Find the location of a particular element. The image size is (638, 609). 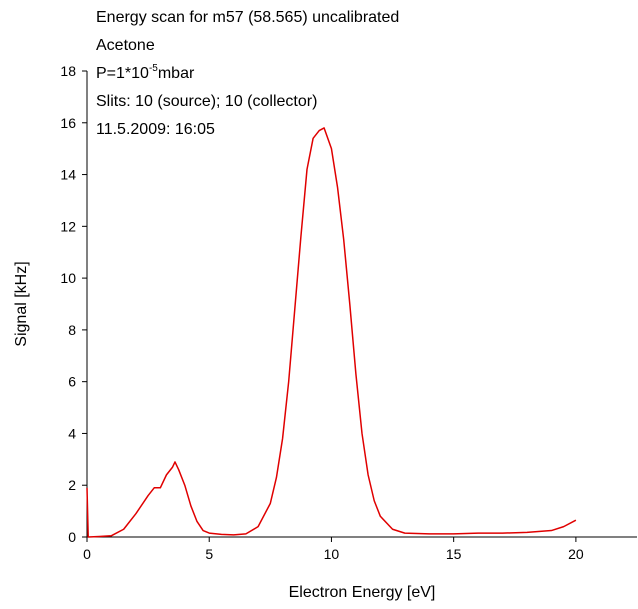

x-tick-label: 10 is located at coordinates (332, 554).